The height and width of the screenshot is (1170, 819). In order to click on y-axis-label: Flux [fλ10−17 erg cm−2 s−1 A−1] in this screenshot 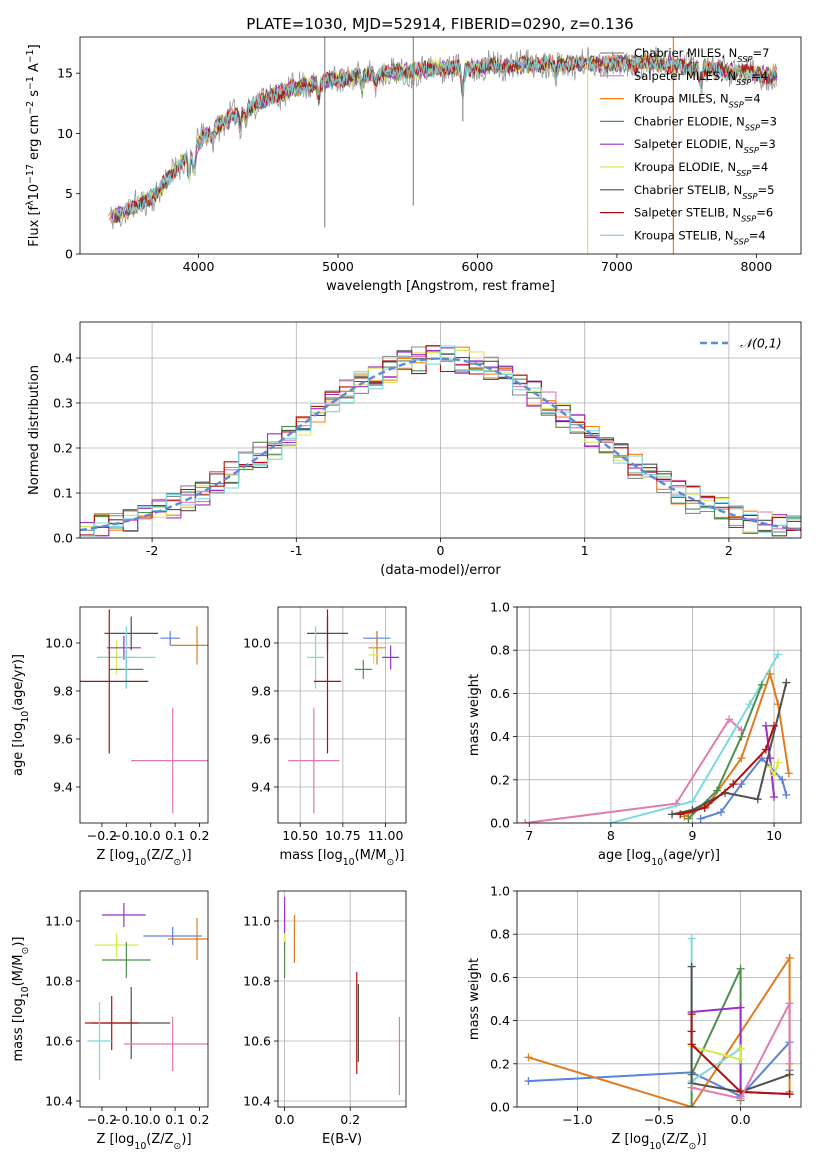, I will do `click(34, 145)`.